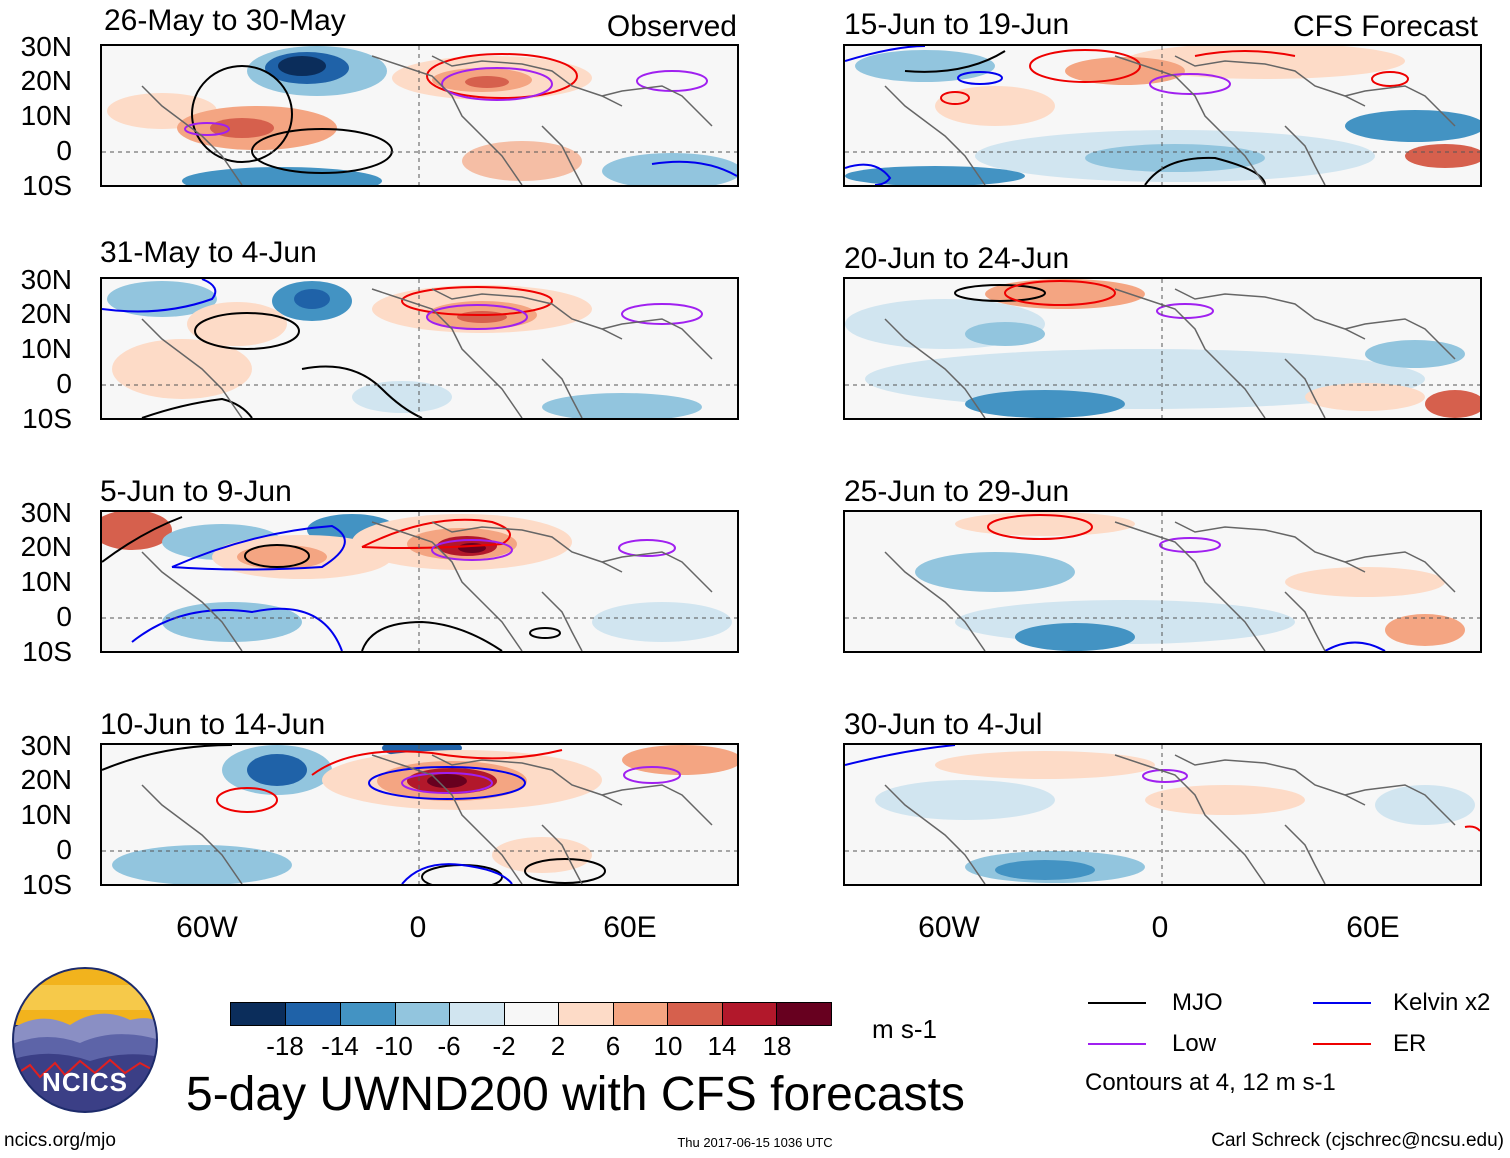 Image resolution: width=1510 pixels, height=1158 pixels. Describe the element at coordinates (957, 24) in the screenshot. I see `panel-title-5: 15-Jun to 19-Jun` at that location.